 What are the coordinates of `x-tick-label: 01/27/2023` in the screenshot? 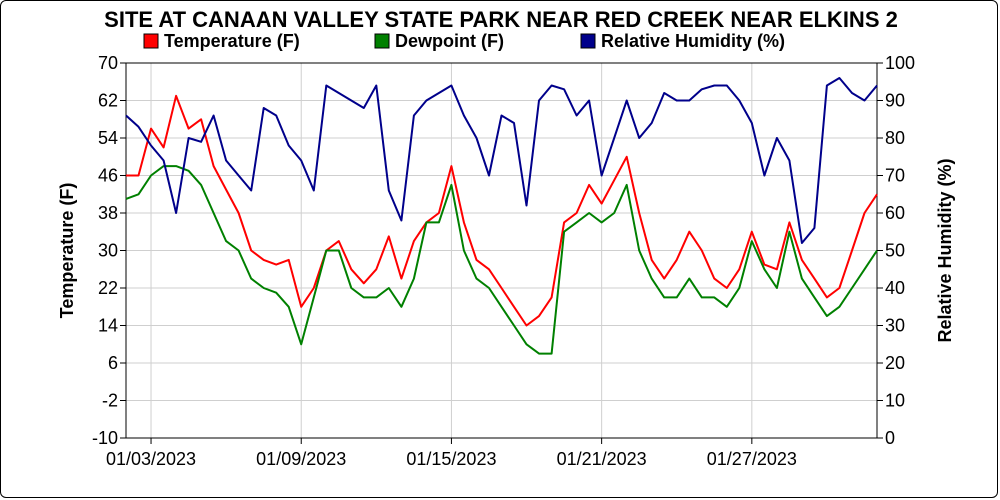 It's located at (752, 459).